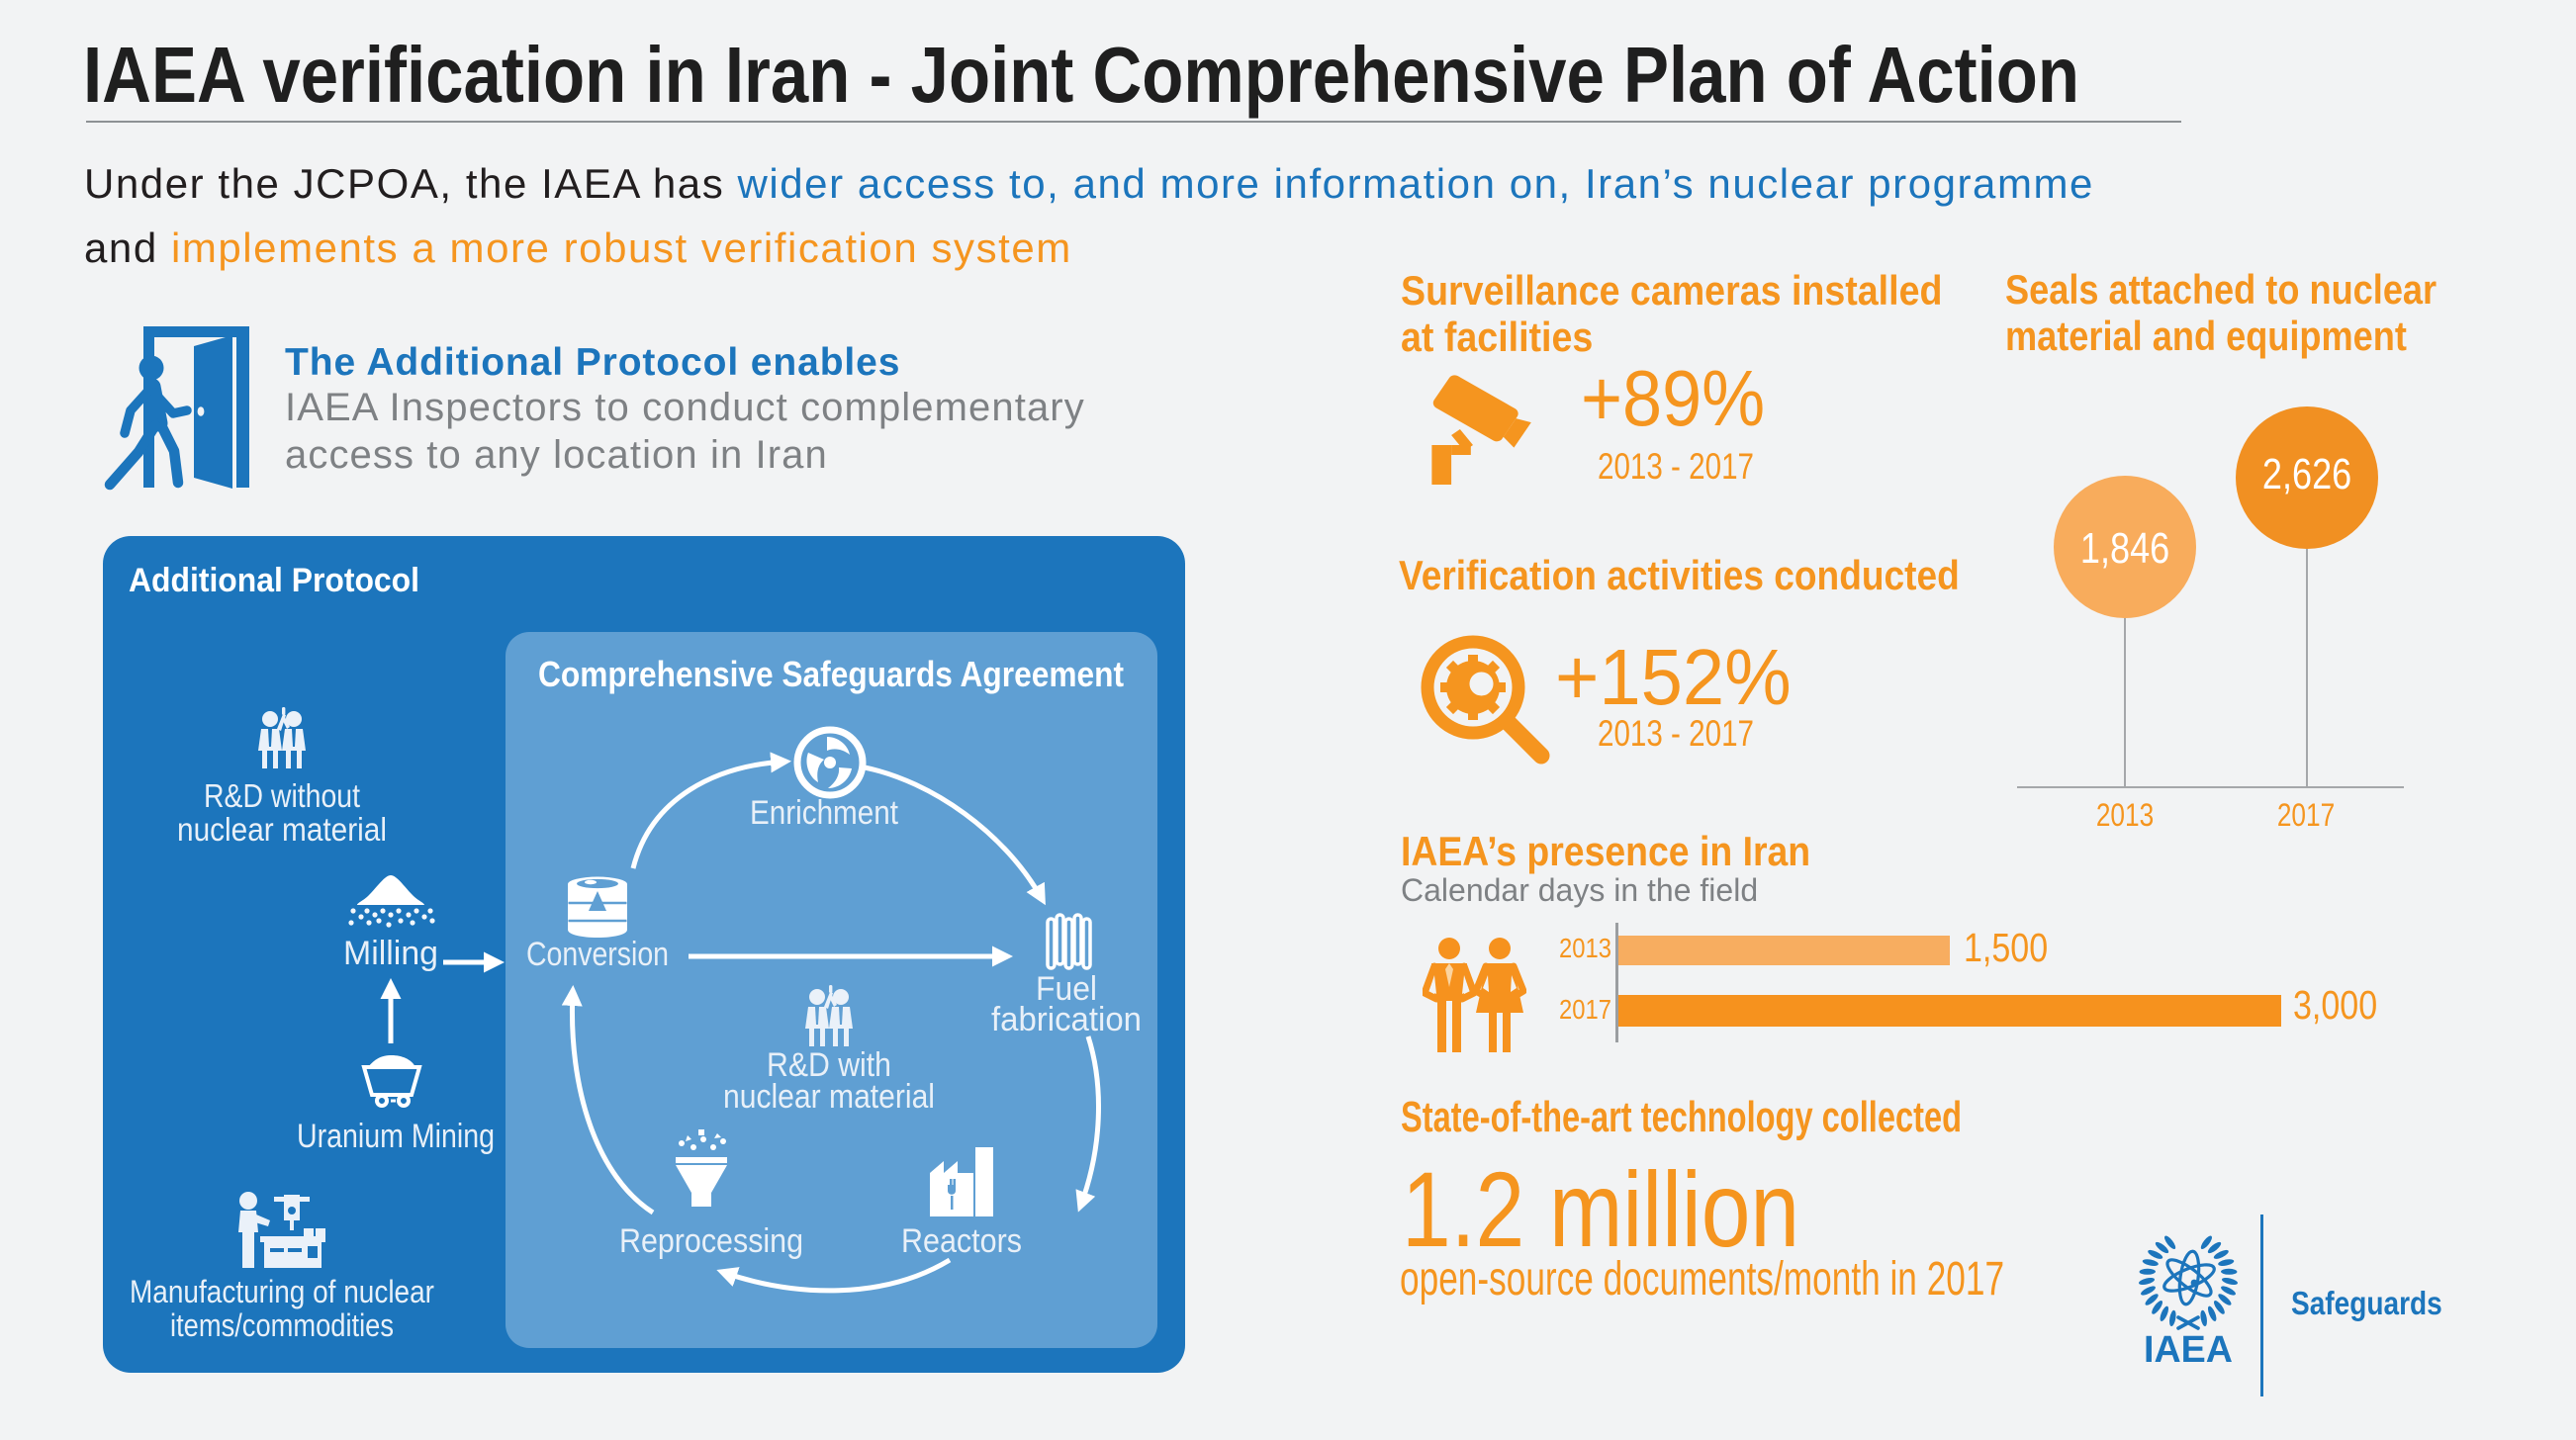  Describe the element at coordinates (824, 813) in the screenshot. I see `svg-text: Enrichment` at that location.